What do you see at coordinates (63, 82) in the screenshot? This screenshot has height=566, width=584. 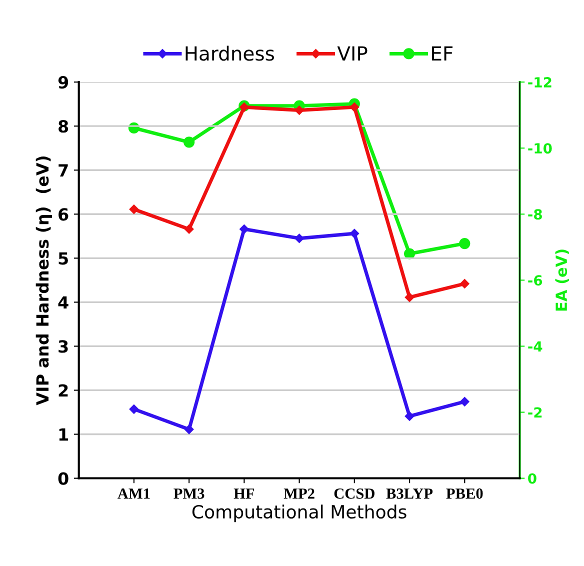 I see `y-tick-label: 9` at bounding box center [63, 82].